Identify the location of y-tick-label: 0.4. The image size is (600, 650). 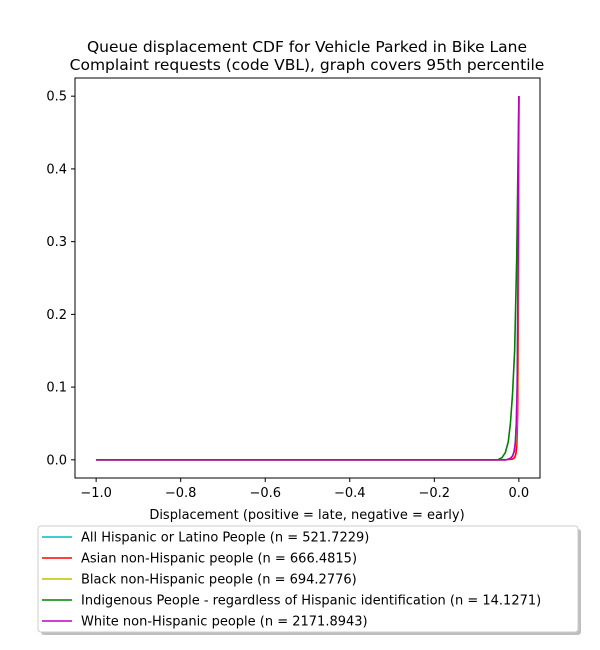
(56, 169).